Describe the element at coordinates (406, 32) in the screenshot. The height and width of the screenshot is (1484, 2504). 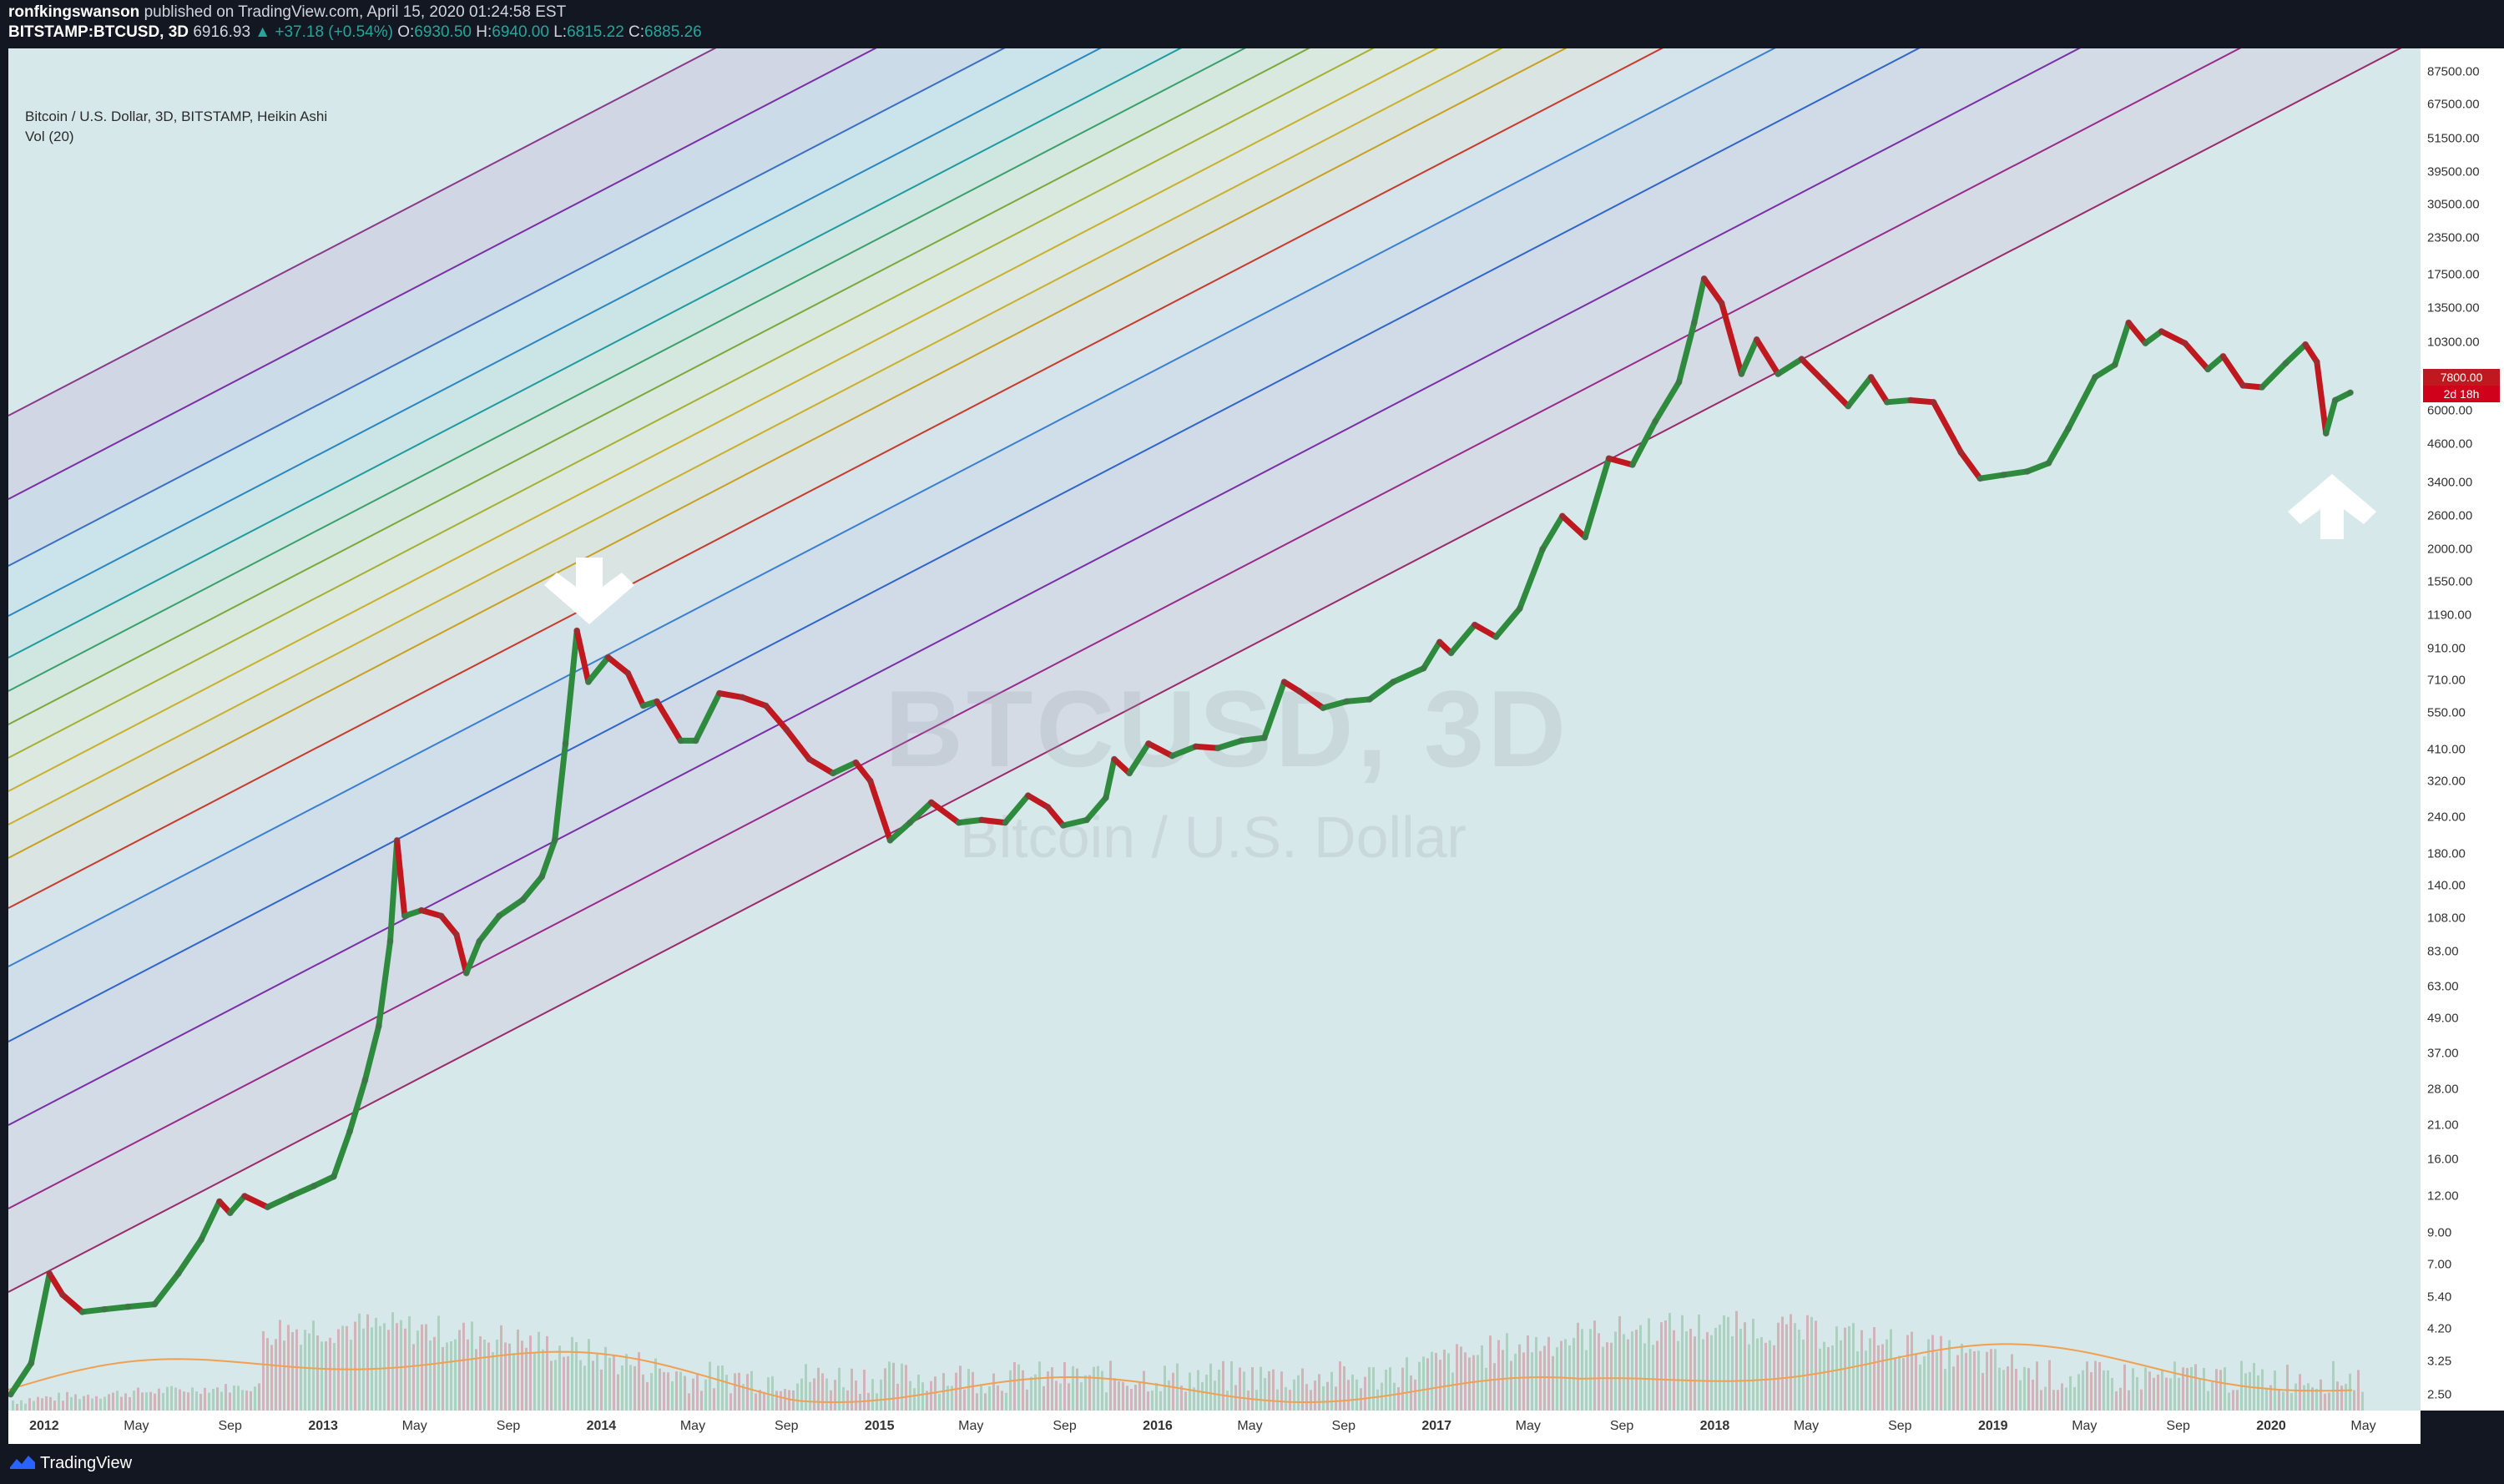
I see `open-label: O:` at that location.